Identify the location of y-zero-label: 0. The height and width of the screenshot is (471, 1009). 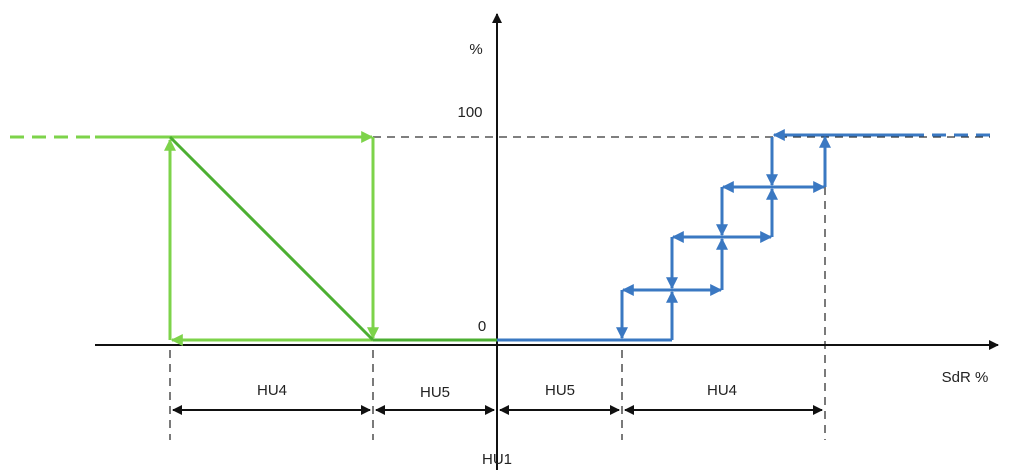
(482, 326).